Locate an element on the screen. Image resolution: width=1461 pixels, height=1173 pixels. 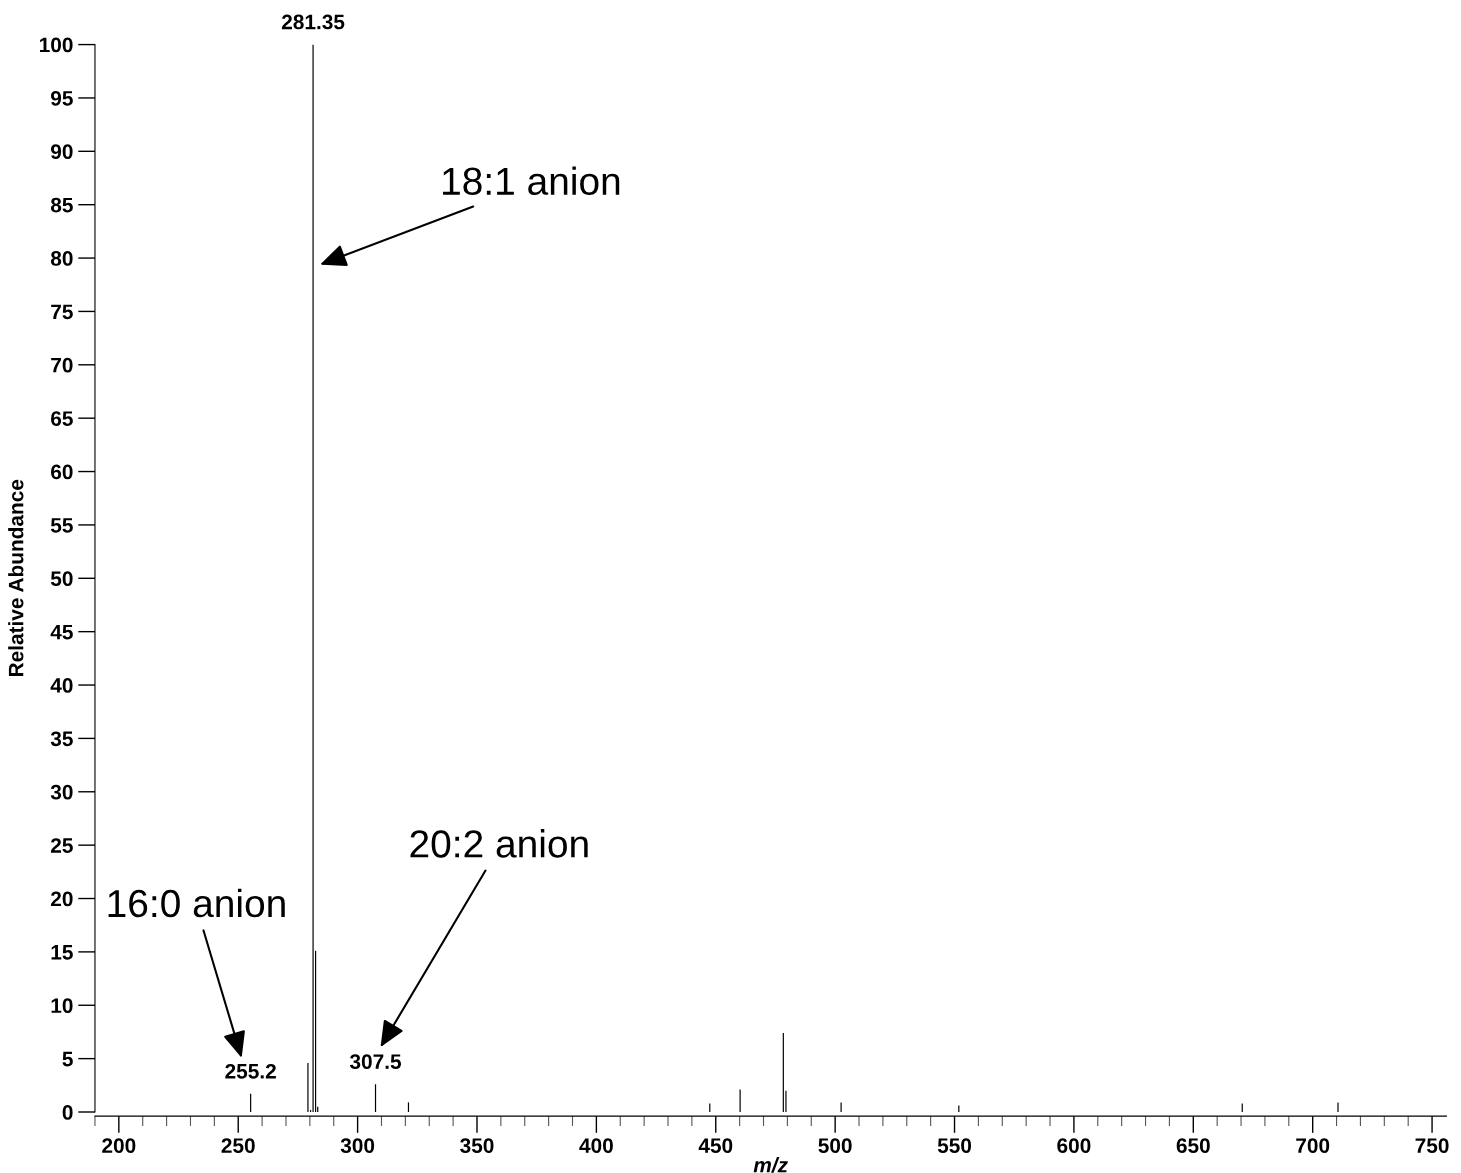
y-tick-label: 65 is located at coordinates (62, 418).